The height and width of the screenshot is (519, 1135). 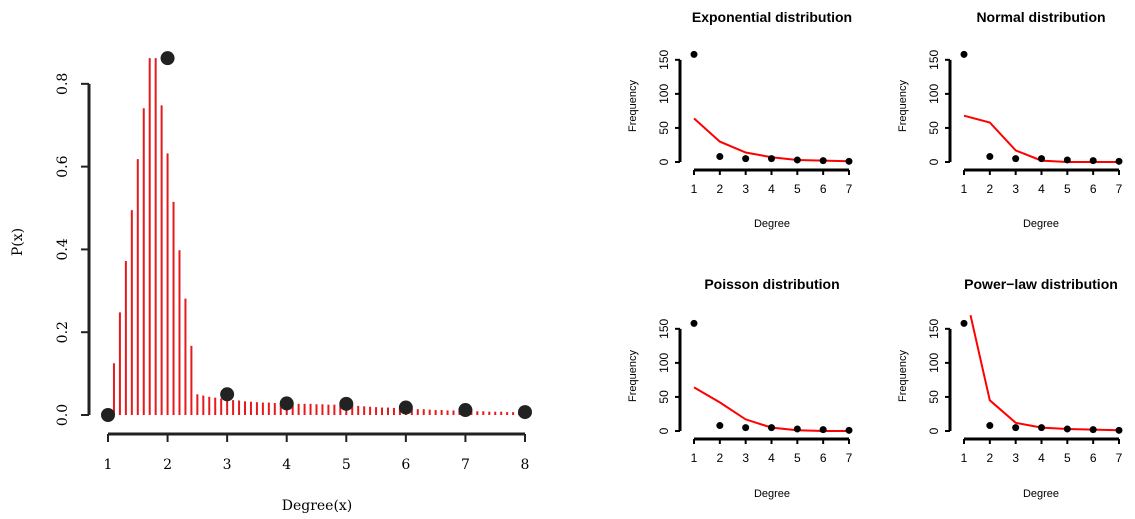 I want to click on main-y-tick-label: 0.2, so click(x=63, y=332).